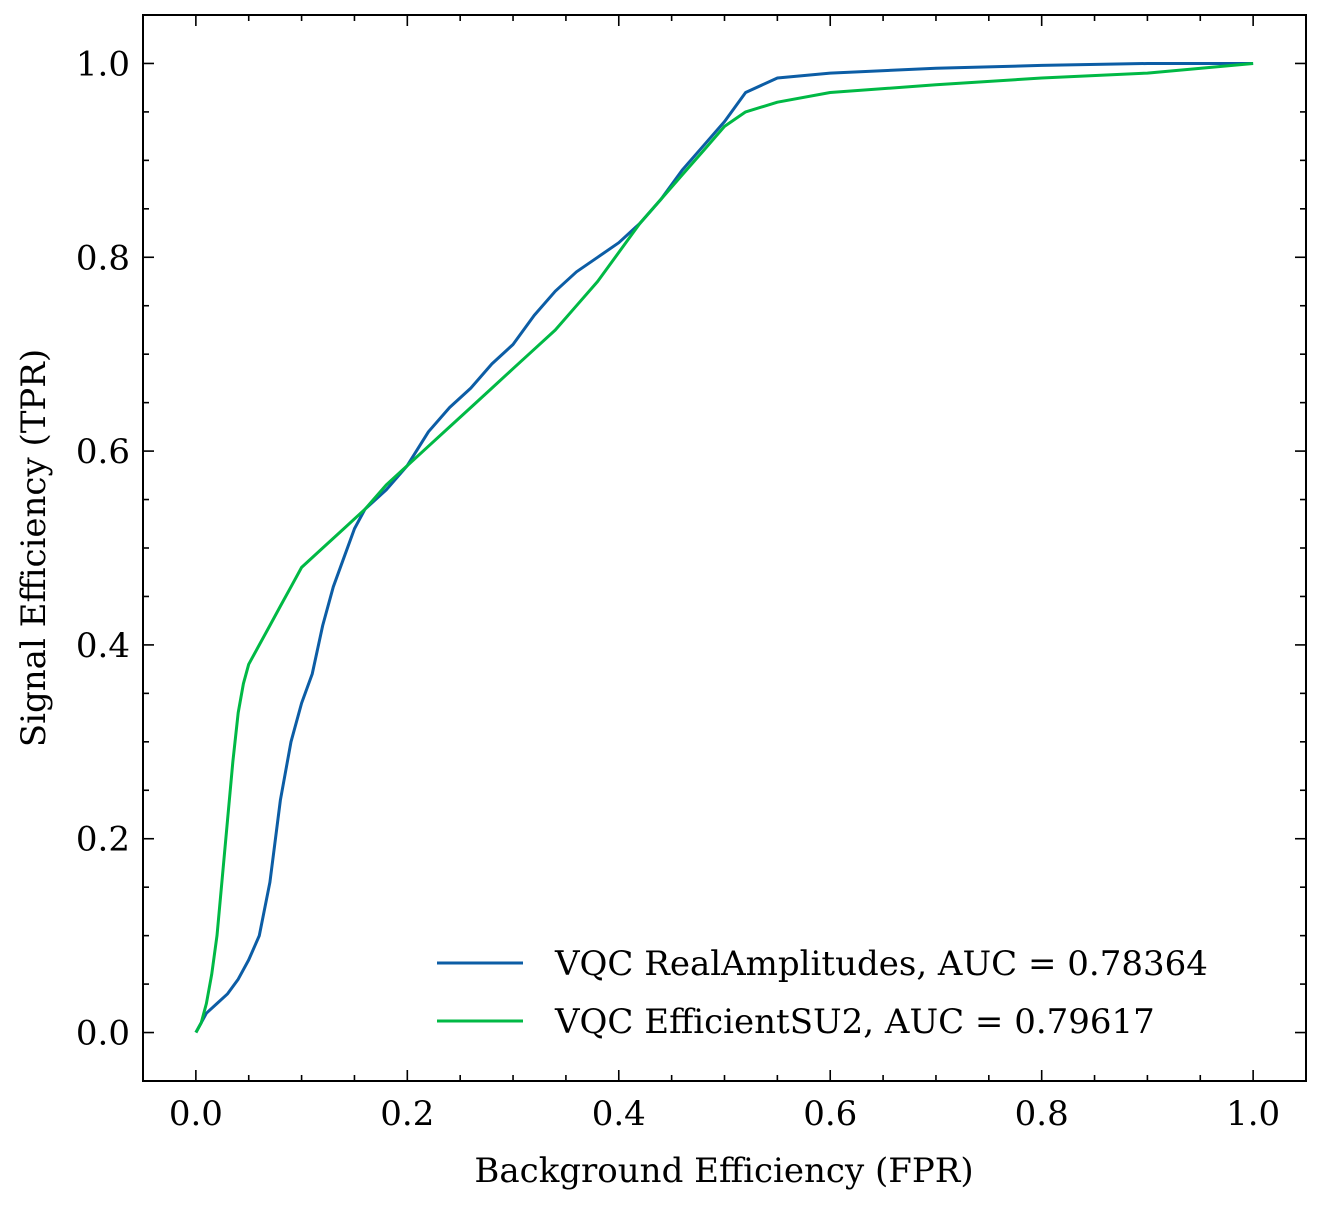  I want to click on y-tick-label: 0.4, so click(103, 646).